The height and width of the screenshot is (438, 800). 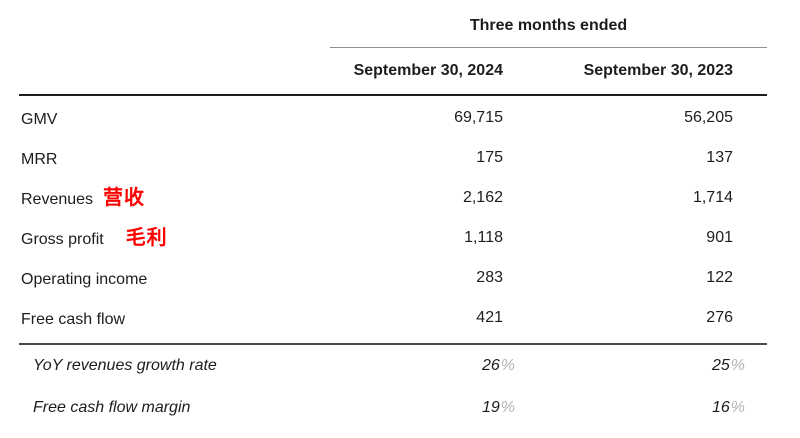 I want to click on ratio-row-yoy-growth: YoY revenues growth rate 26% 25%, so click(x=393, y=366).